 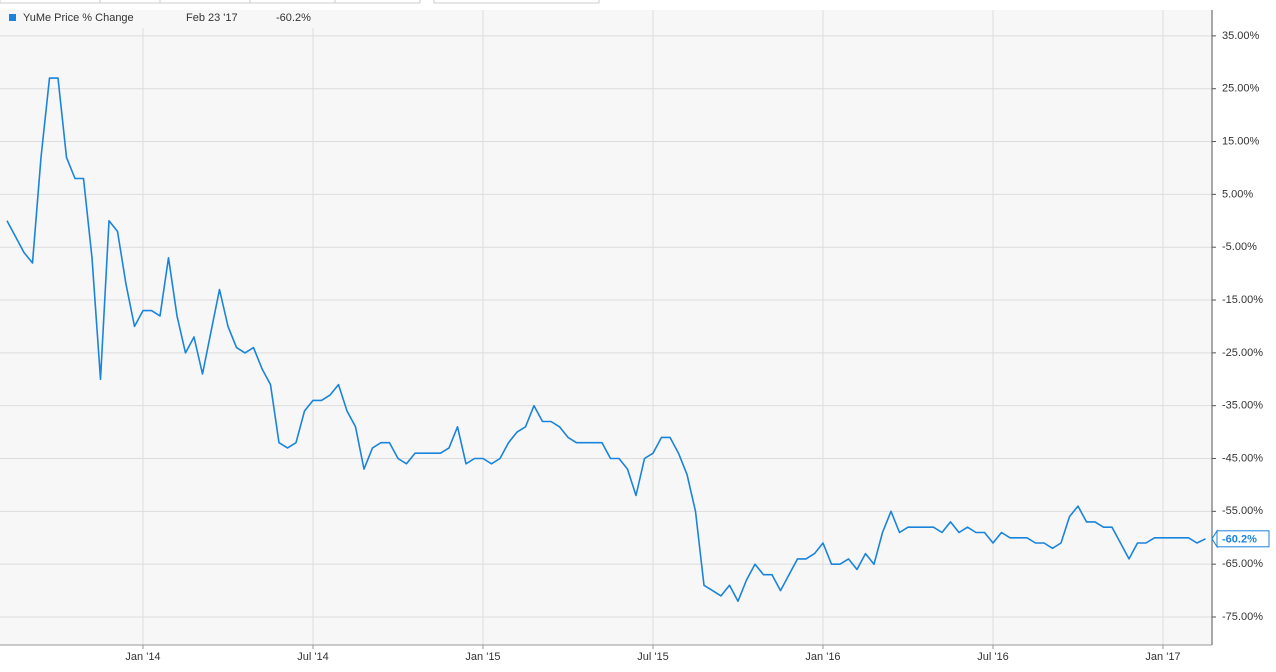 What do you see at coordinates (293, 18) in the screenshot?
I see `legend-value: -60.2%` at bounding box center [293, 18].